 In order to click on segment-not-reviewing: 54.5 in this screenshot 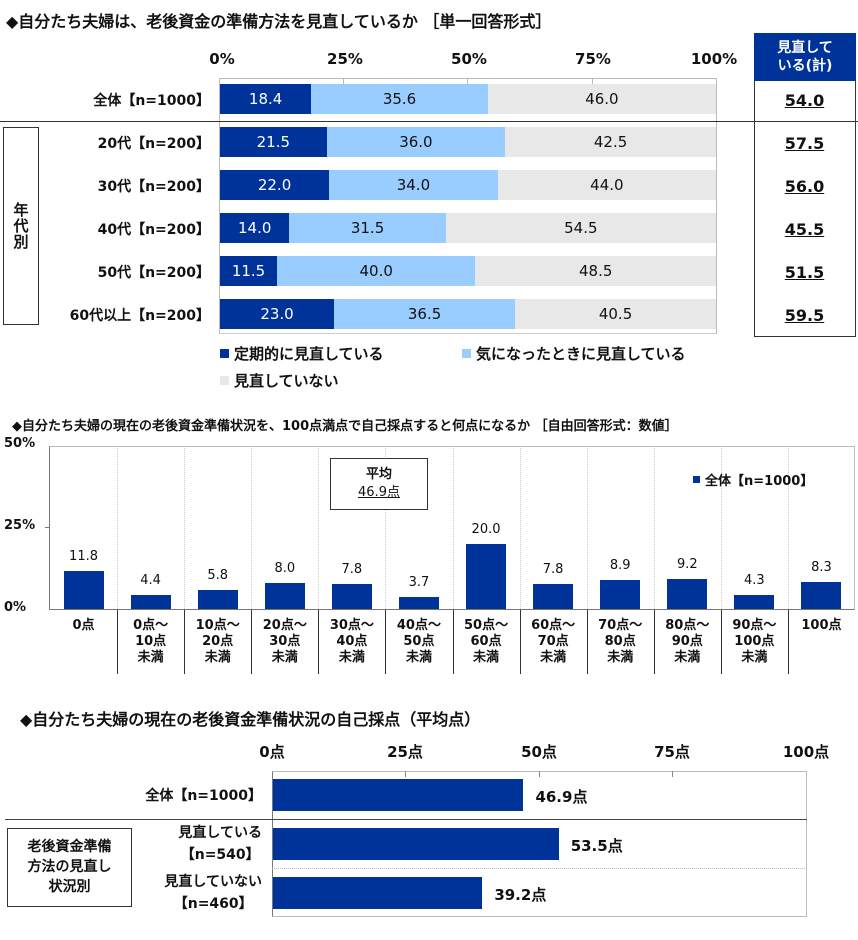, I will do `click(580, 228)`.